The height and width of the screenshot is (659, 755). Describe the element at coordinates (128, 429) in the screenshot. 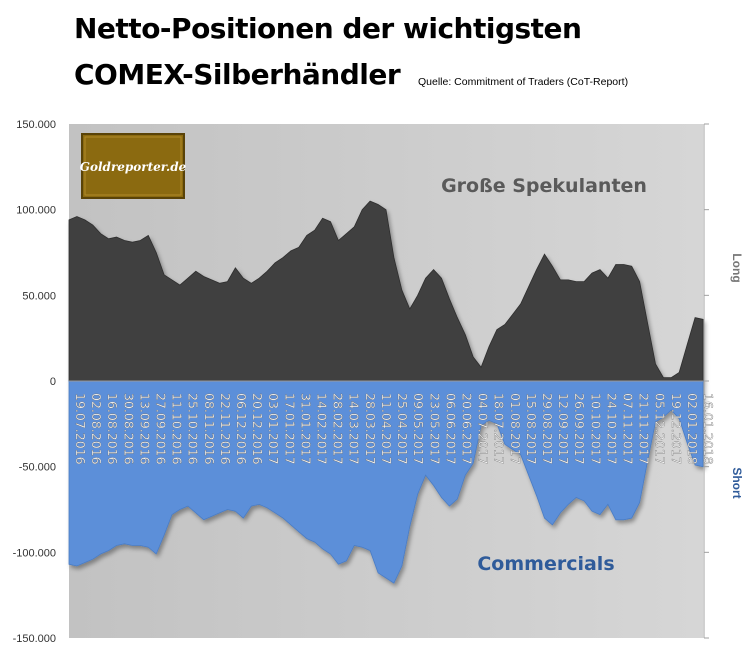

I see `x-tick-label: 30.08.2016` at that location.